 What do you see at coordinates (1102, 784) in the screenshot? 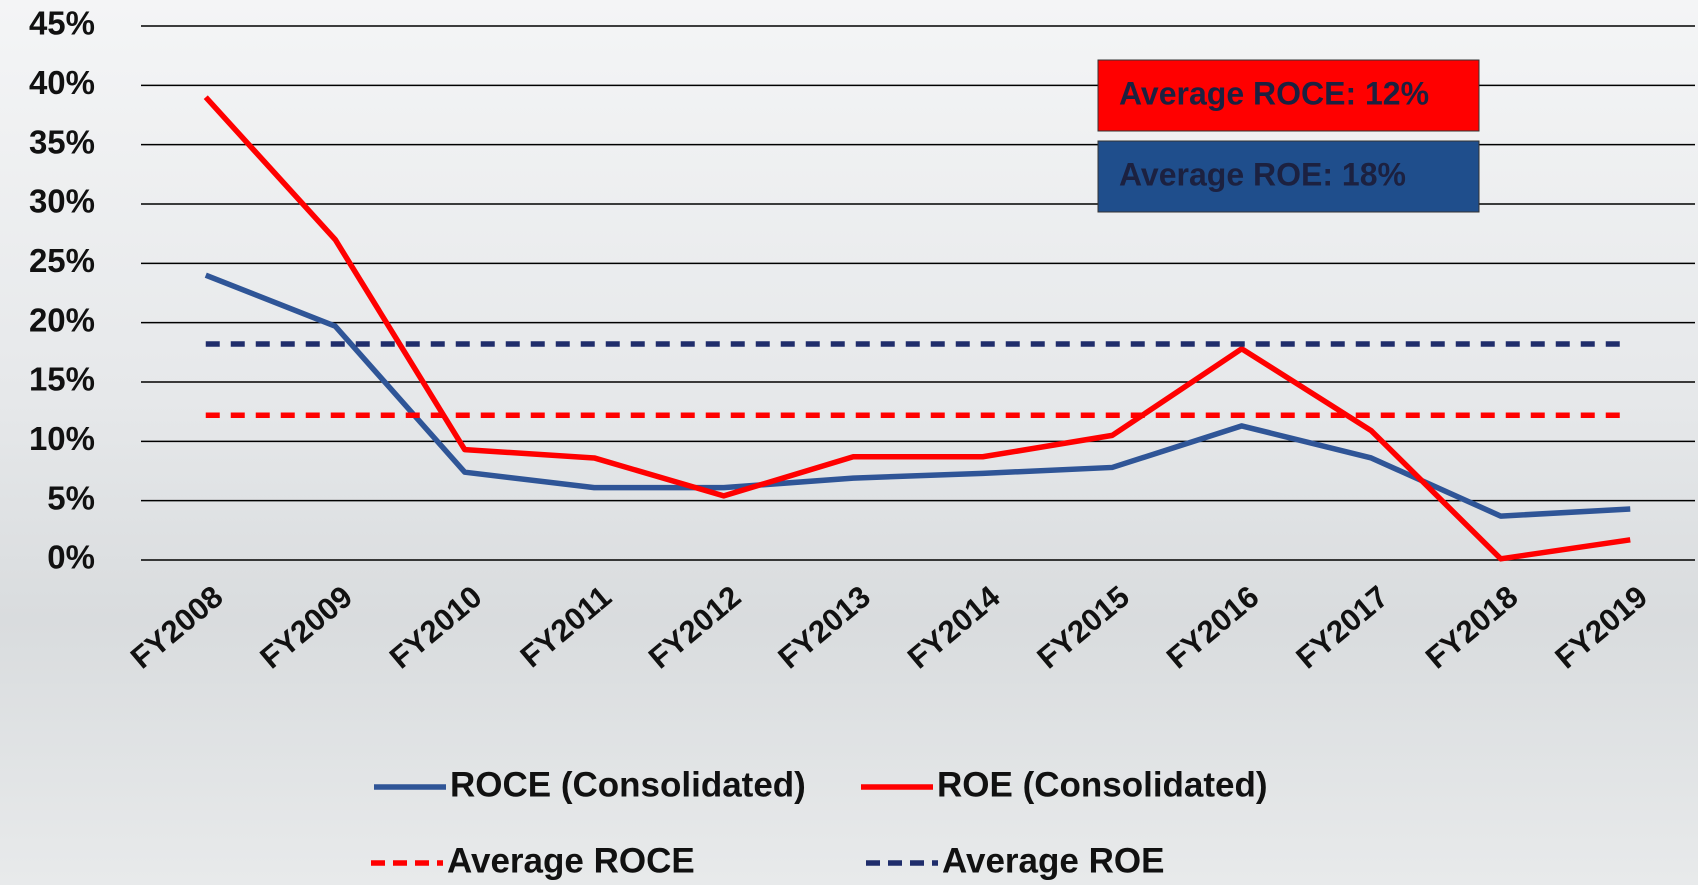
I see `legend-label: ROE (Consolidated)` at bounding box center [1102, 784].